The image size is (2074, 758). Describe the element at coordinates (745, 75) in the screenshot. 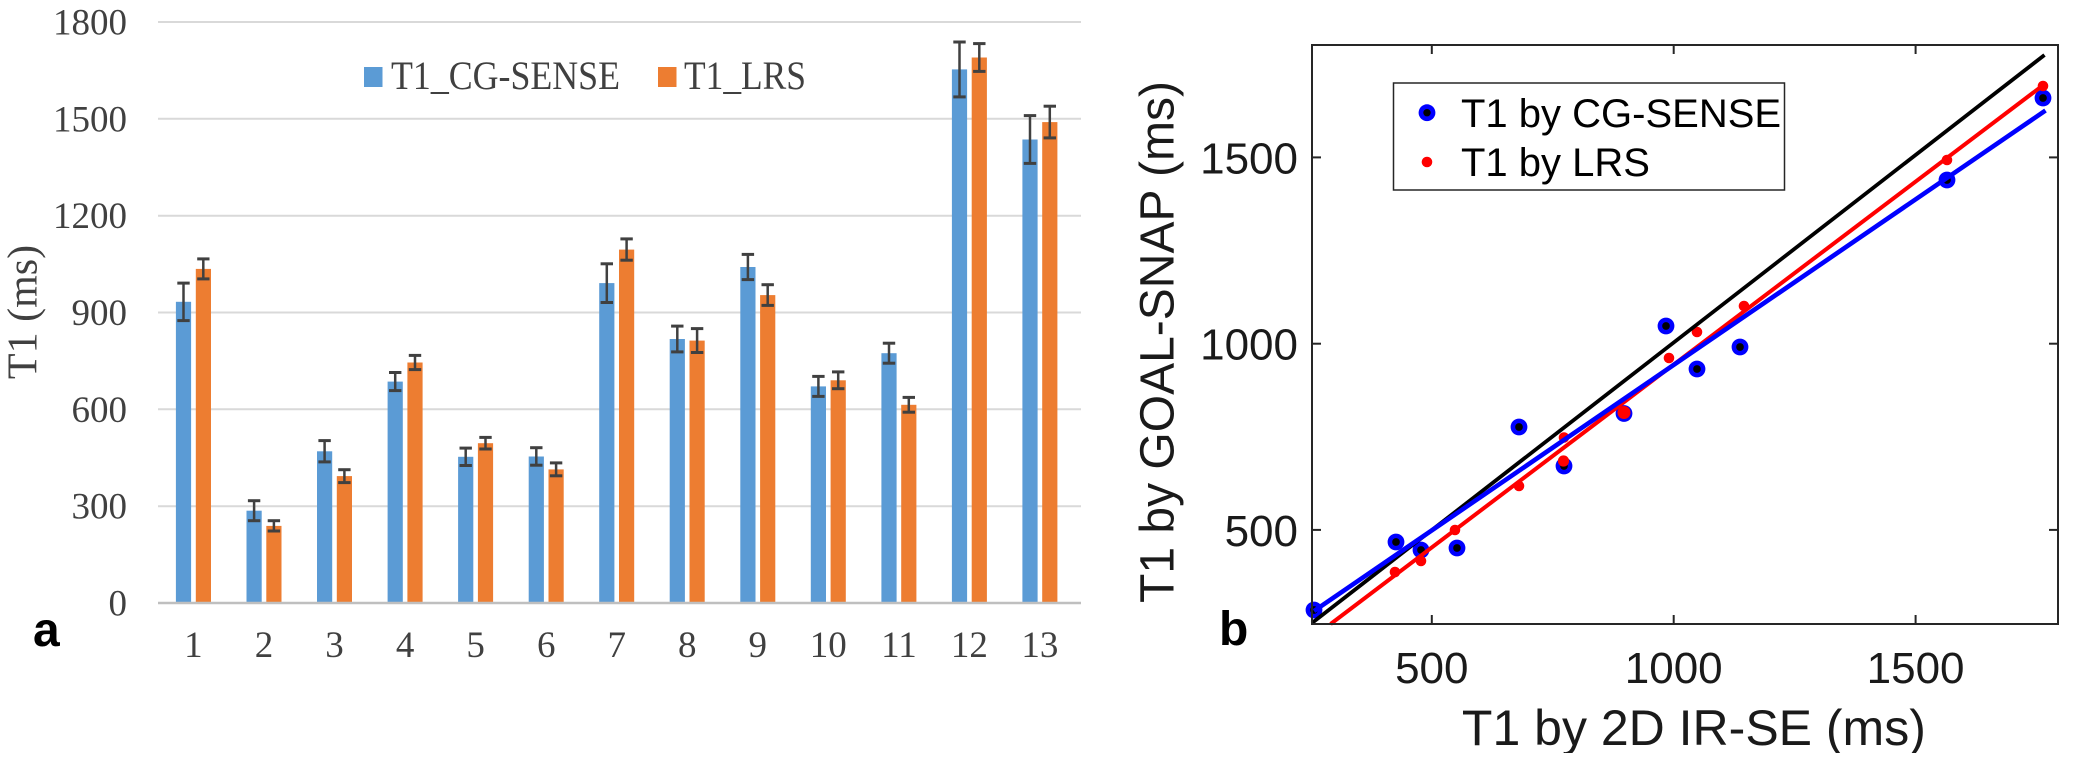

I see `svg-text: T1_LRS` at that location.